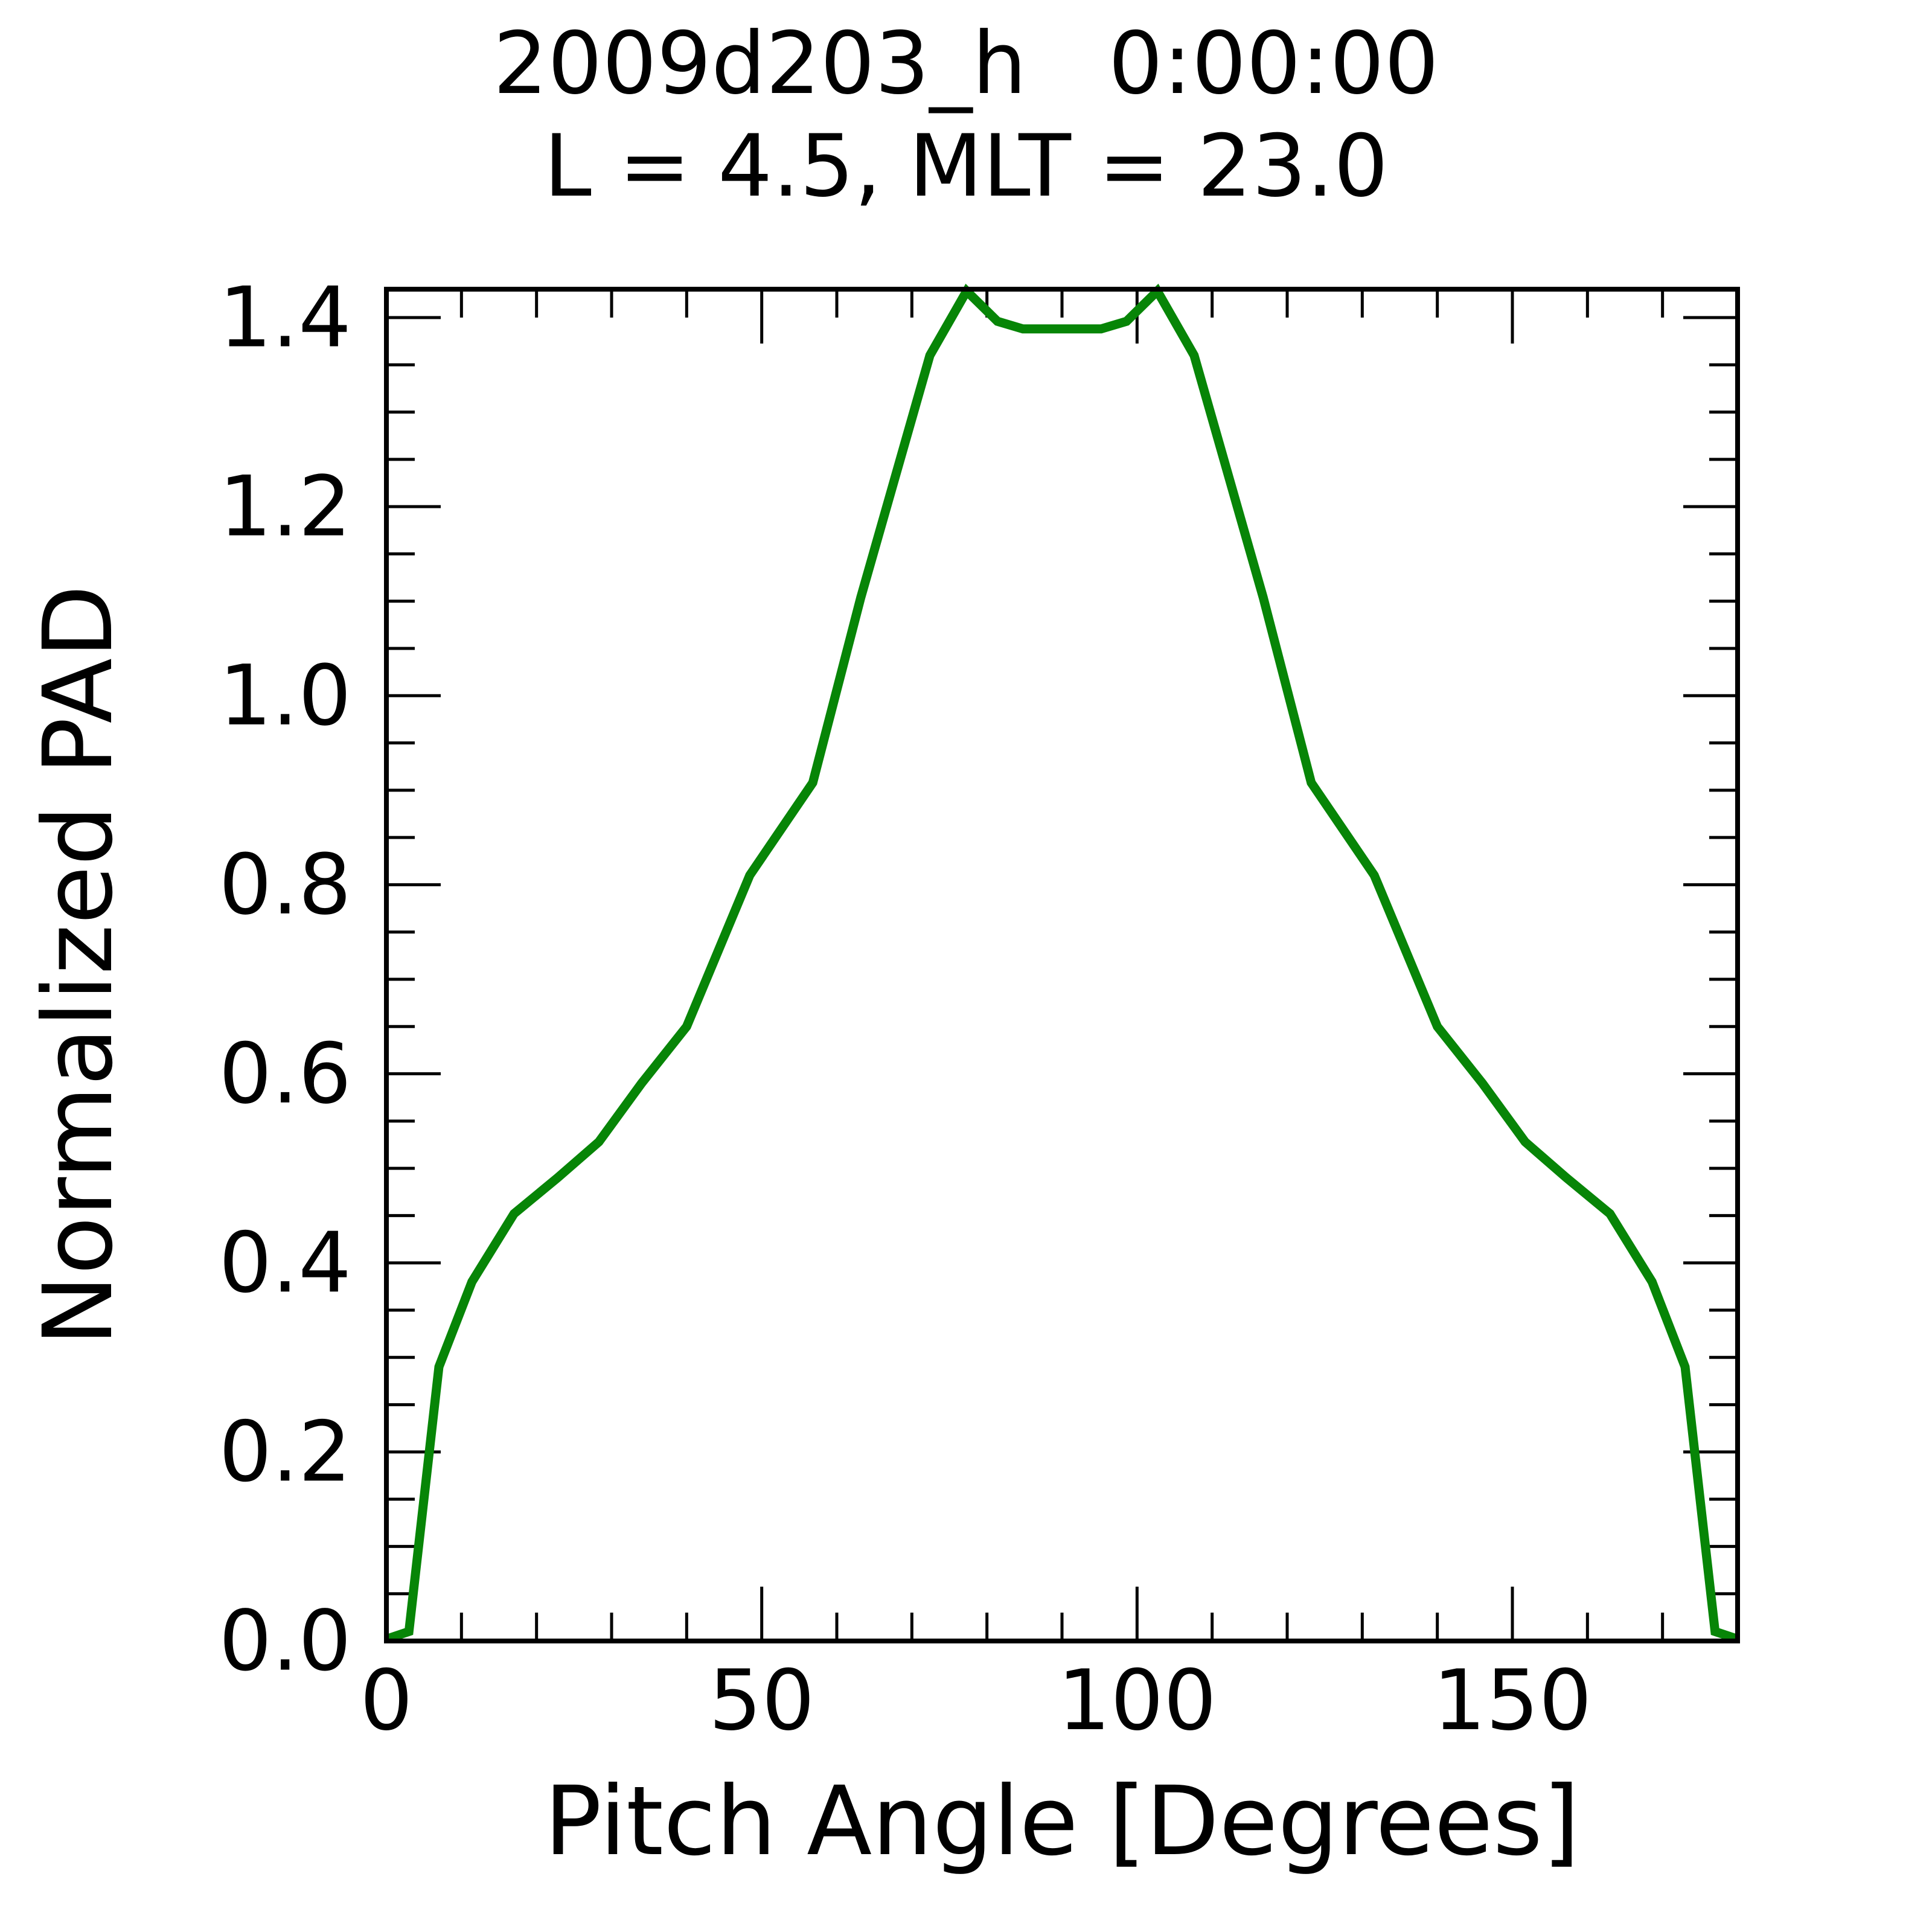  What do you see at coordinates (285, 1452) in the screenshot?
I see `y-tick-label: 0.2` at bounding box center [285, 1452].